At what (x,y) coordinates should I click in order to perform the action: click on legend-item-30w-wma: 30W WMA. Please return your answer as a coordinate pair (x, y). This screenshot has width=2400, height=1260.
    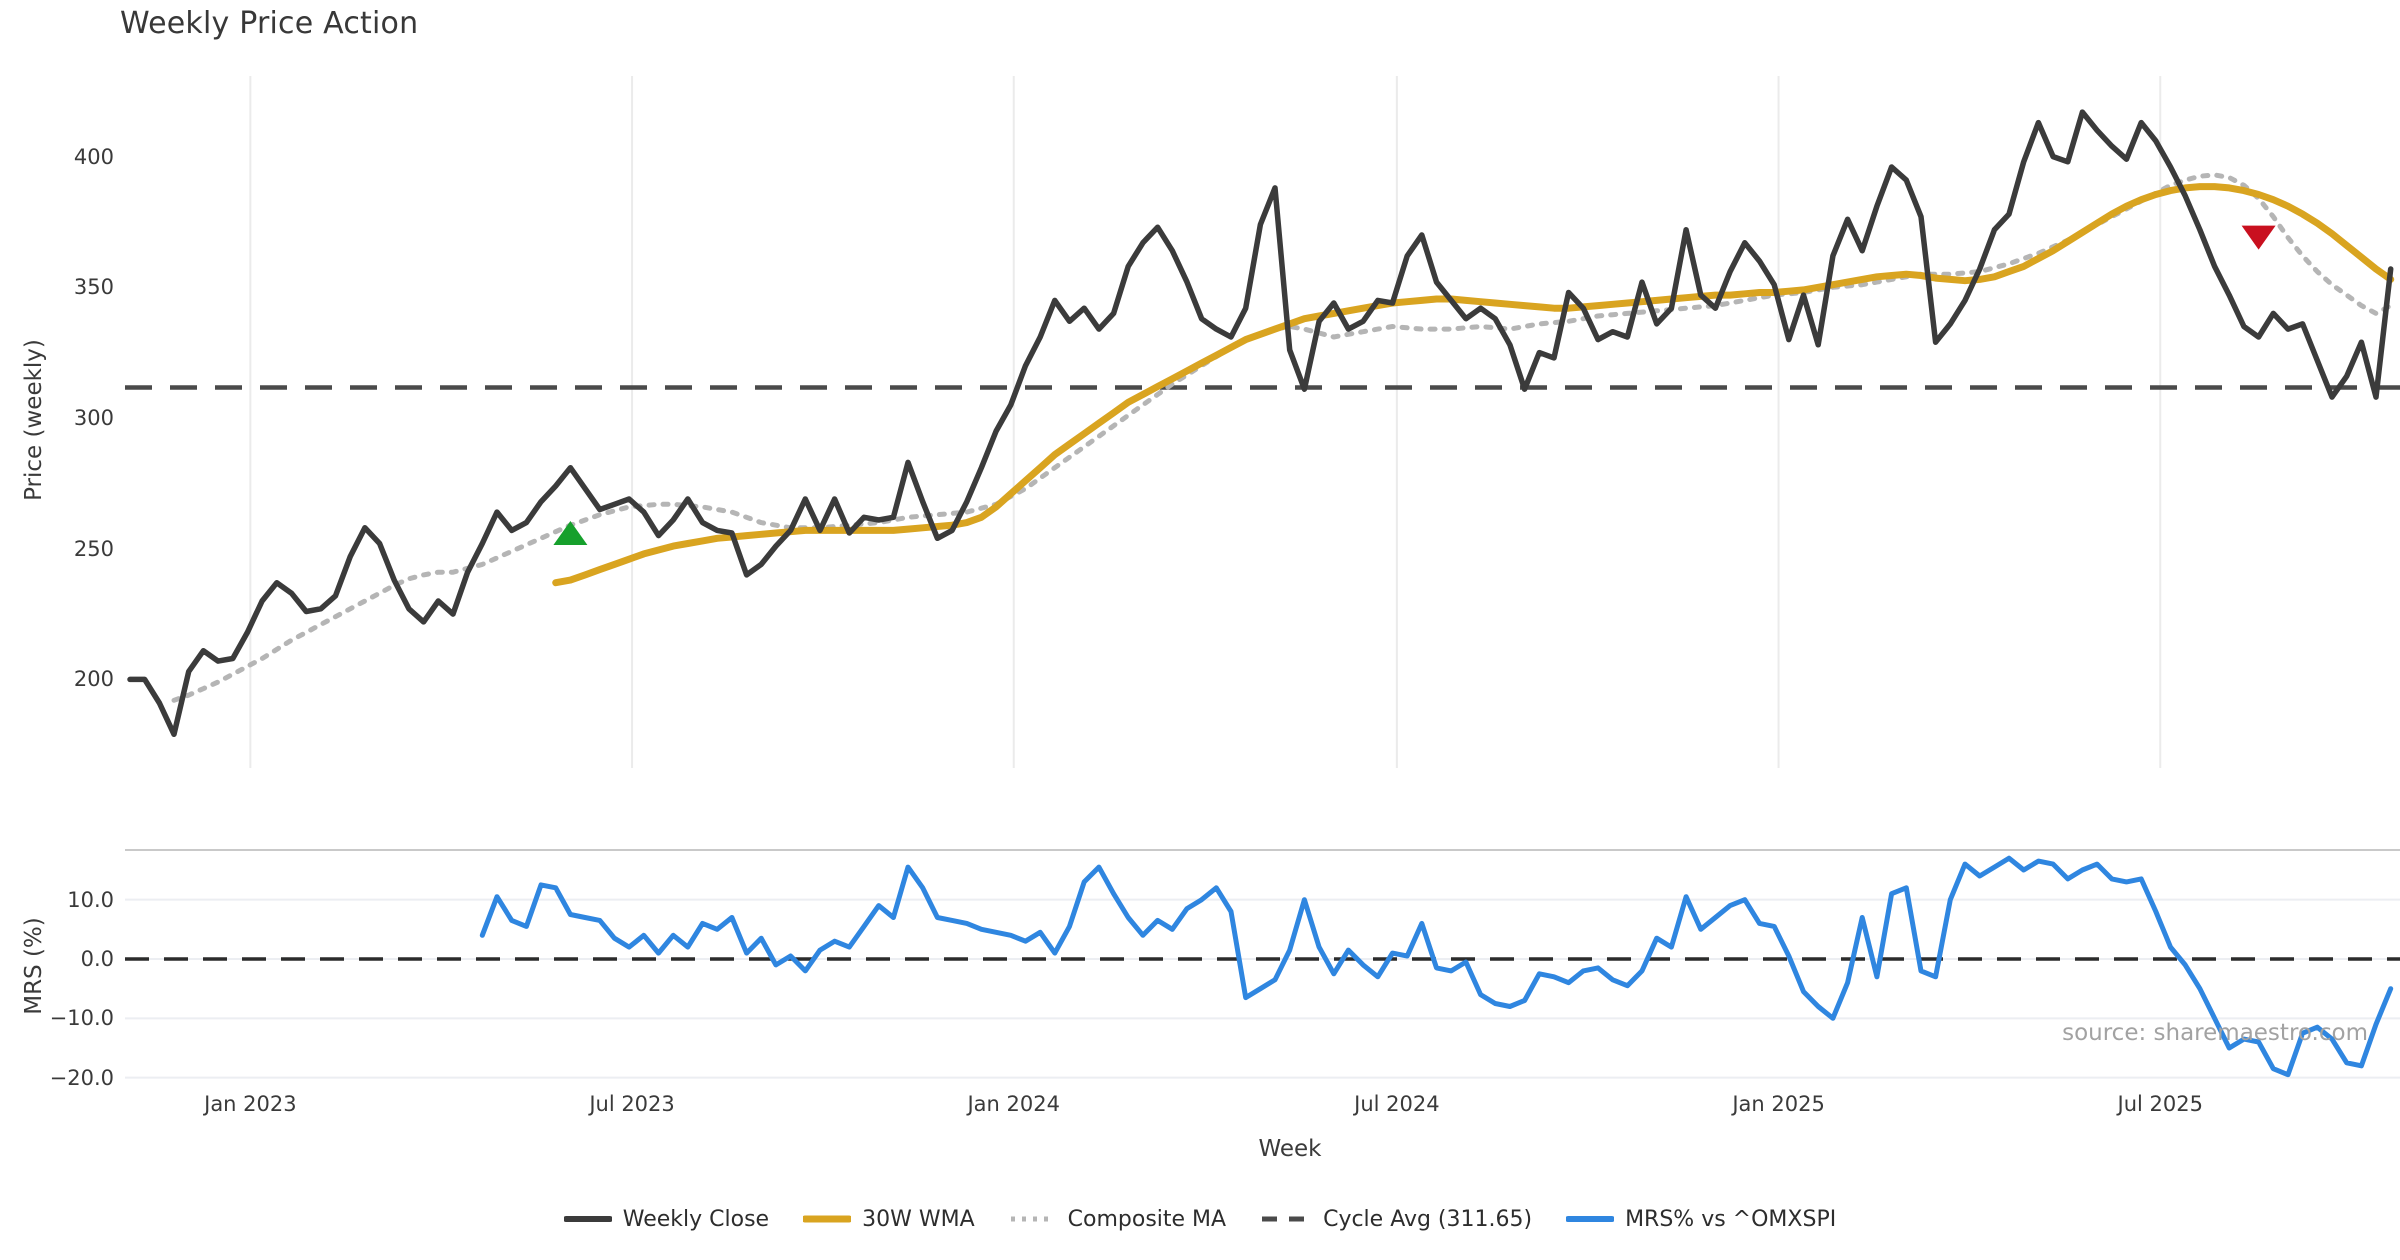
    Looking at the image, I should click on (889, 1219).